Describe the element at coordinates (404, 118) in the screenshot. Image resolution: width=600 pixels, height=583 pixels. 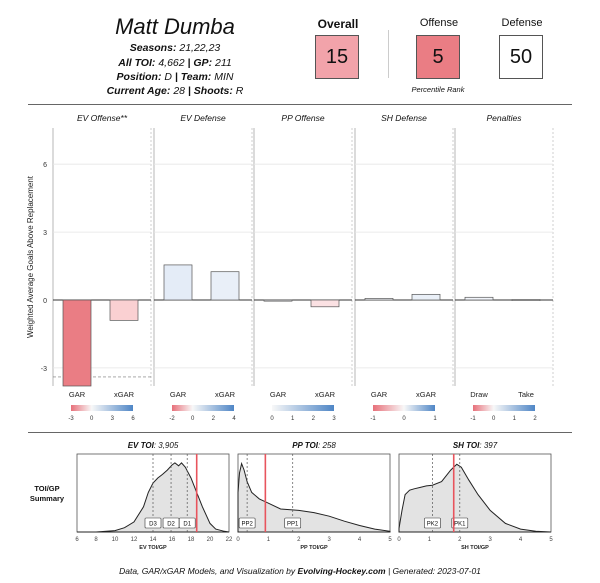
I see `panel-title: SH Defense` at that location.